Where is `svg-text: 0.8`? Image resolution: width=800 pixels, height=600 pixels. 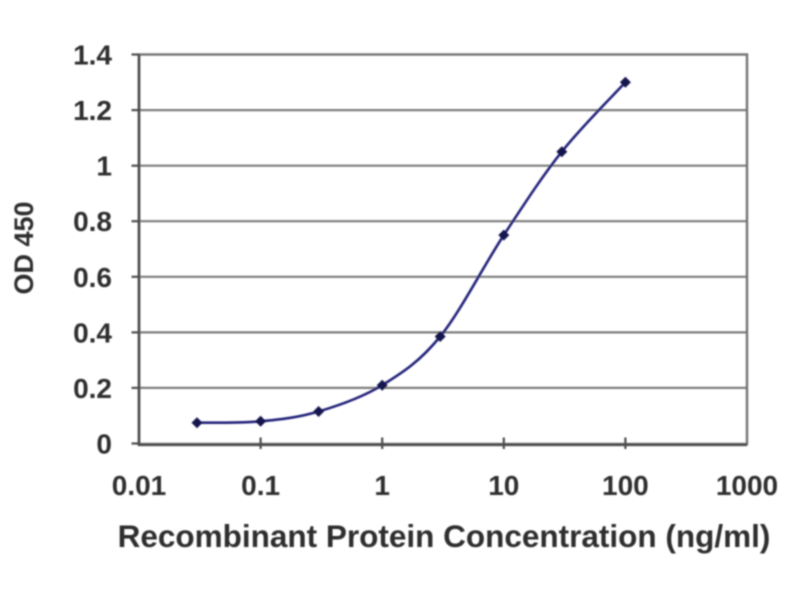 svg-text: 0.8 is located at coordinates (92, 221).